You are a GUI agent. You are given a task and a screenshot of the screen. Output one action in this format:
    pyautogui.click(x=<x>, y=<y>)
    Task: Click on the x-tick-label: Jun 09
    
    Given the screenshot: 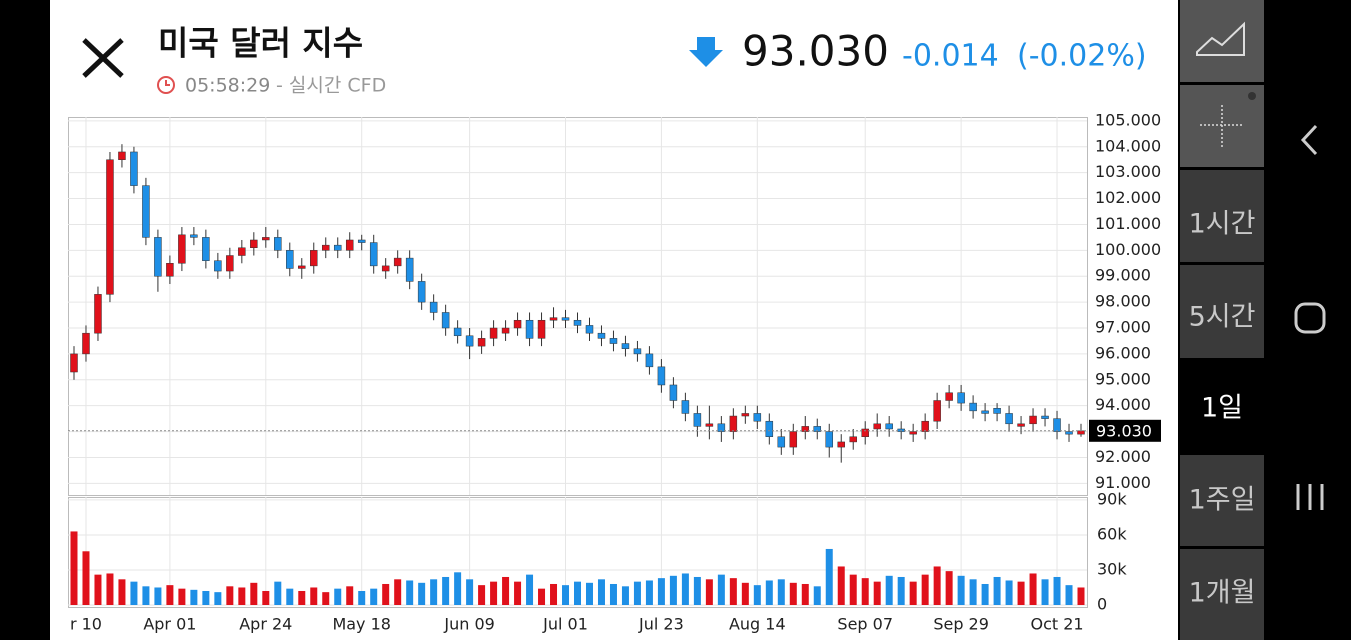 What is the action you would take?
    pyautogui.click(x=468, y=624)
    